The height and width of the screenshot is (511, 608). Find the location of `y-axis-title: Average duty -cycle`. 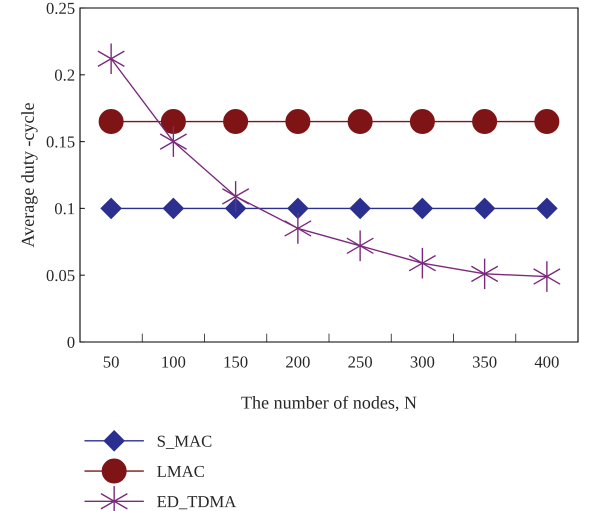

y-axis-title: Average duty -cycle is located at coordinates (29, 175).